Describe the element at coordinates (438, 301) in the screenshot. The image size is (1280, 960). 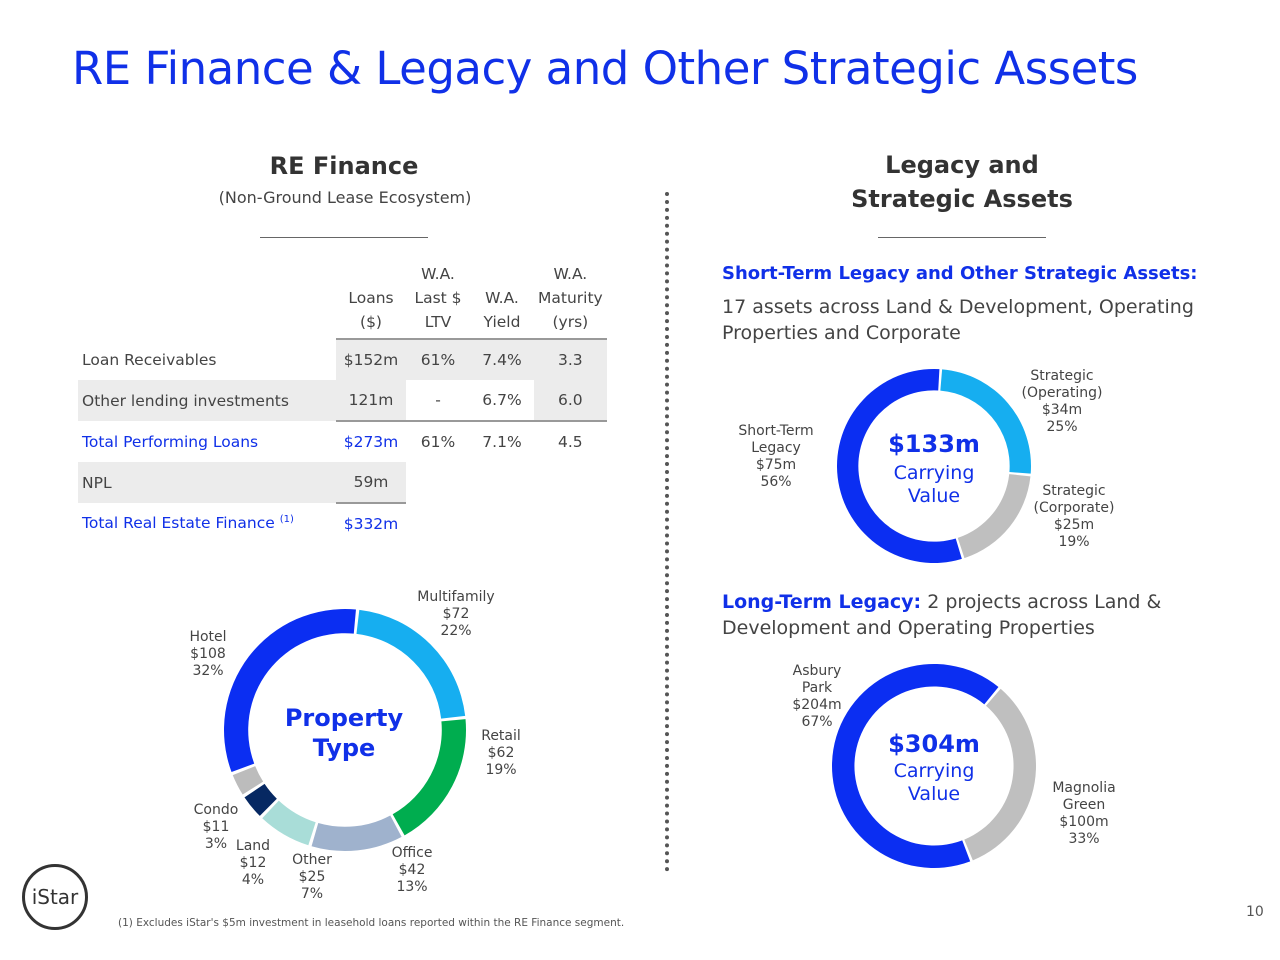
I see `table-header: W.A. Last $ LTV` at that location.